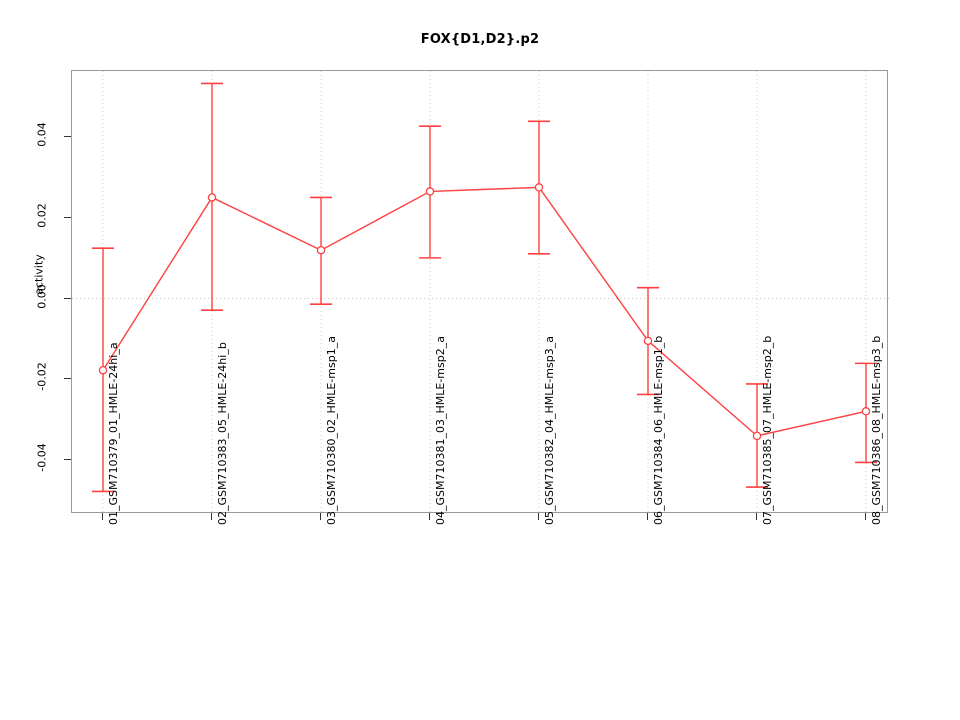  I want to click on y-tick-label: 0.00, so click(42, 296).